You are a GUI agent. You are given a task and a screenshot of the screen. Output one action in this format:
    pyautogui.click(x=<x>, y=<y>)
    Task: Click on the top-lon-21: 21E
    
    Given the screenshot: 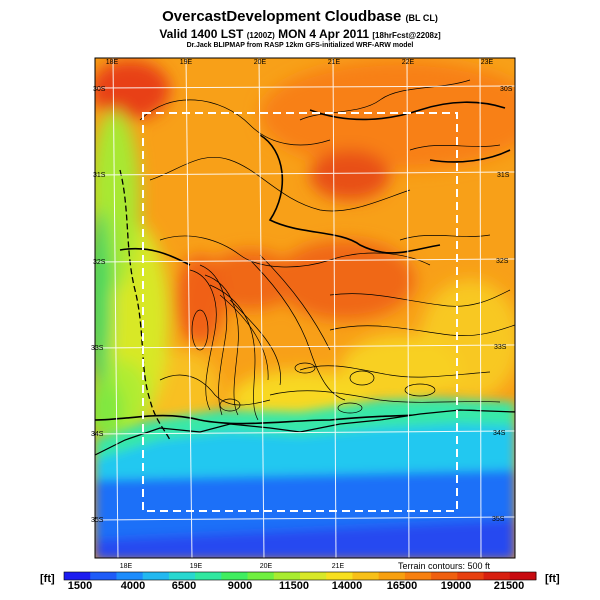 What is the action you would take?
    pyautogui.click(x=334, y=62)
    